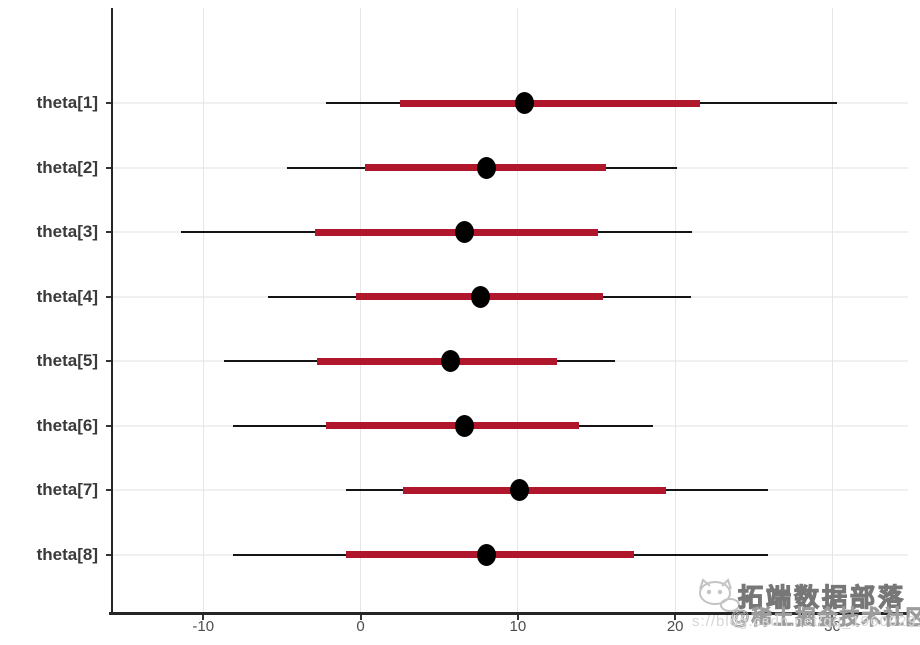 This screenshot has height=645, width=920. I want to click on y-axis-label: theta[5], so click(67, 361).